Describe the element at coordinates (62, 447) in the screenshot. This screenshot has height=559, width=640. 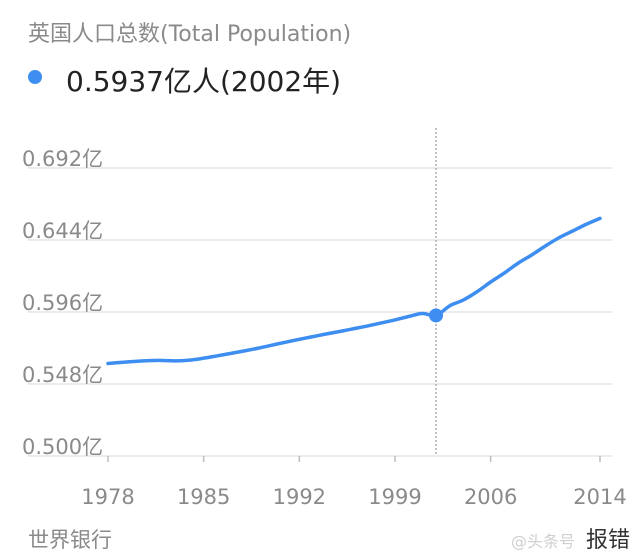
I see `y-tick-label: 0.500亿` at that location.